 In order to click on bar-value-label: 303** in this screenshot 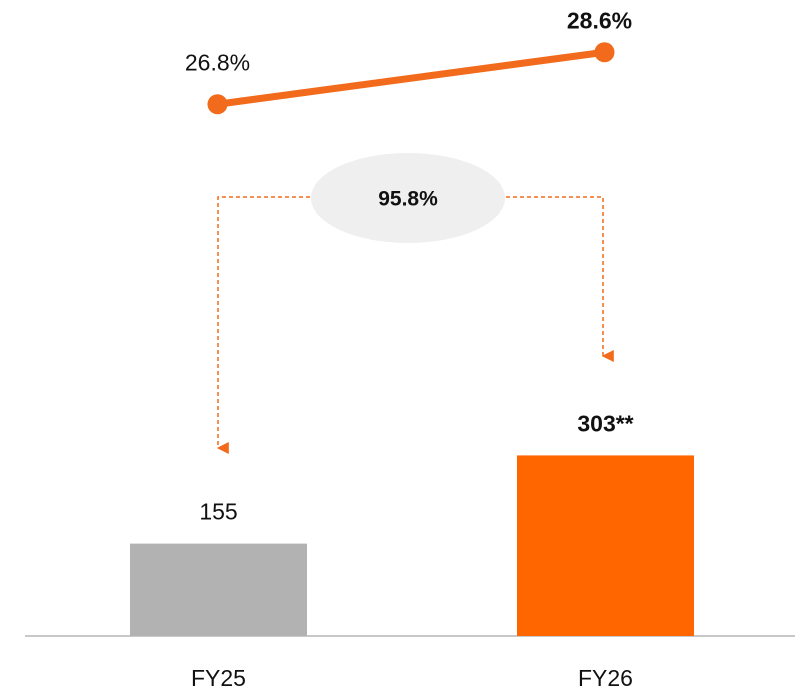, I will do `click(605, 423)`.